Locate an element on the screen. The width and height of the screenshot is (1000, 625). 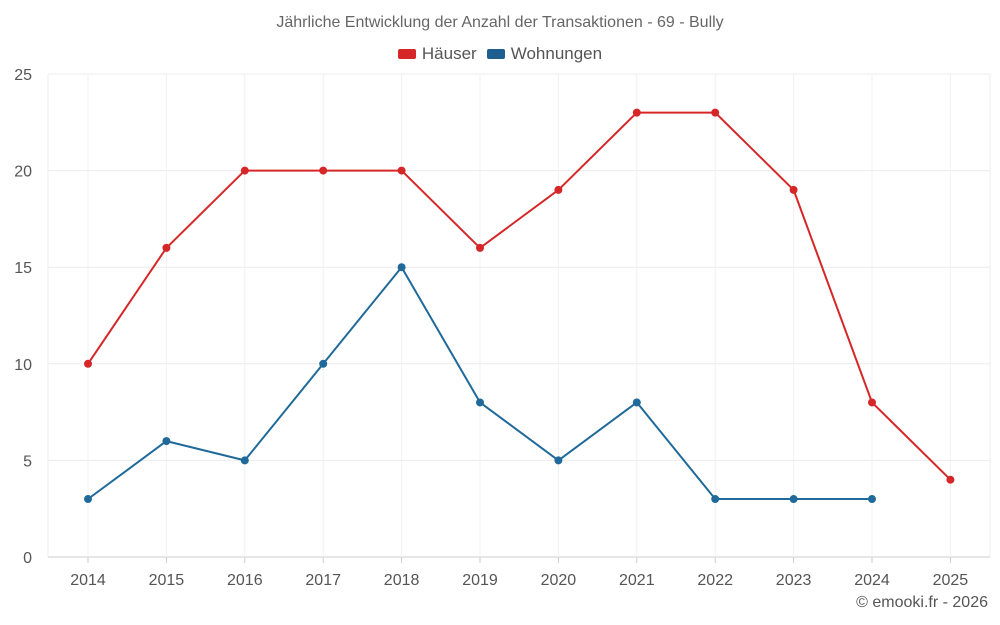
x-tick-label-2022: 2022 is located at coordinates (715, 580).